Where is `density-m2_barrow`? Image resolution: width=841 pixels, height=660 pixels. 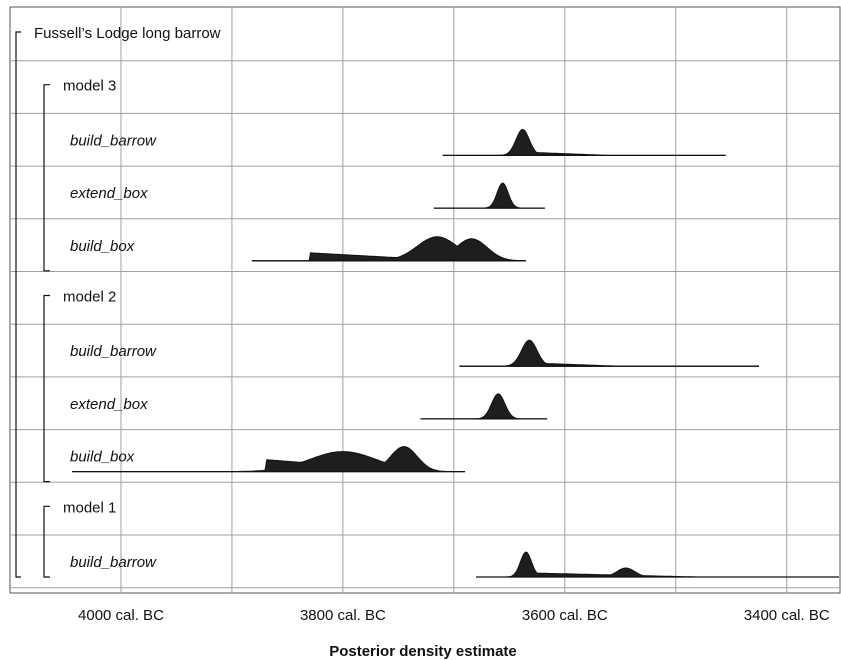 density-m2_barrow is located at coordinates (609, 353).